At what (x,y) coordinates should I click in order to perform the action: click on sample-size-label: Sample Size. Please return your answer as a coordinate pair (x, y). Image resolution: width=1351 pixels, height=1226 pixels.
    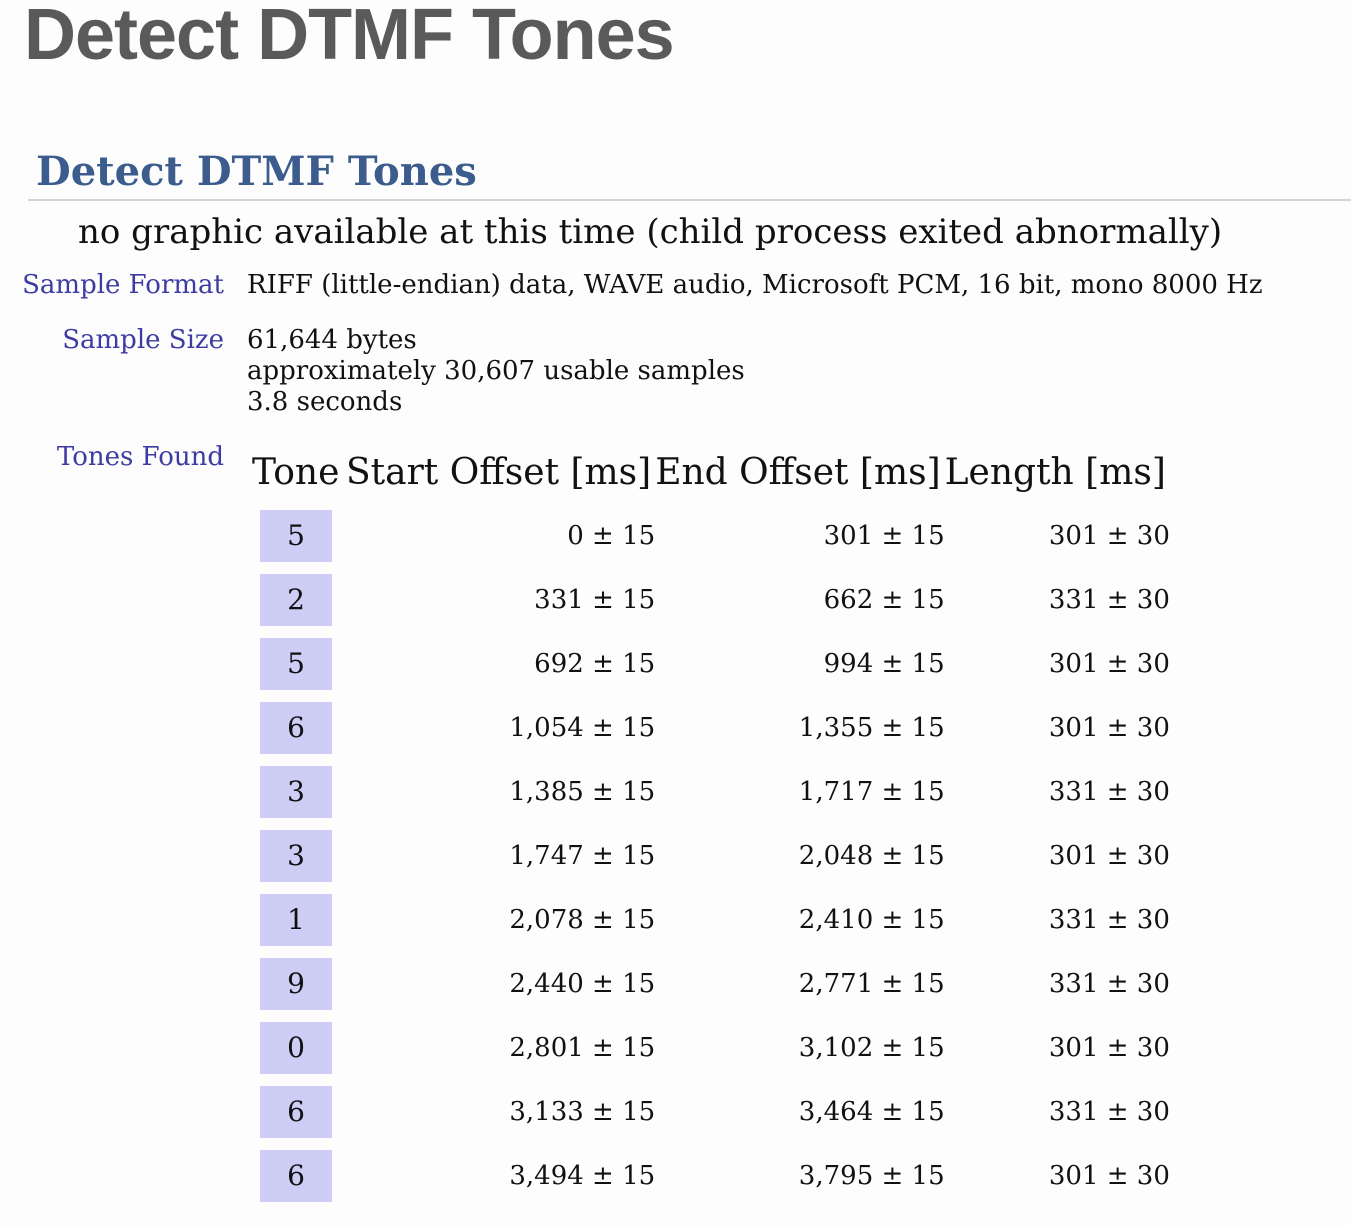
    Looking at the image, I should click on (143, 340).